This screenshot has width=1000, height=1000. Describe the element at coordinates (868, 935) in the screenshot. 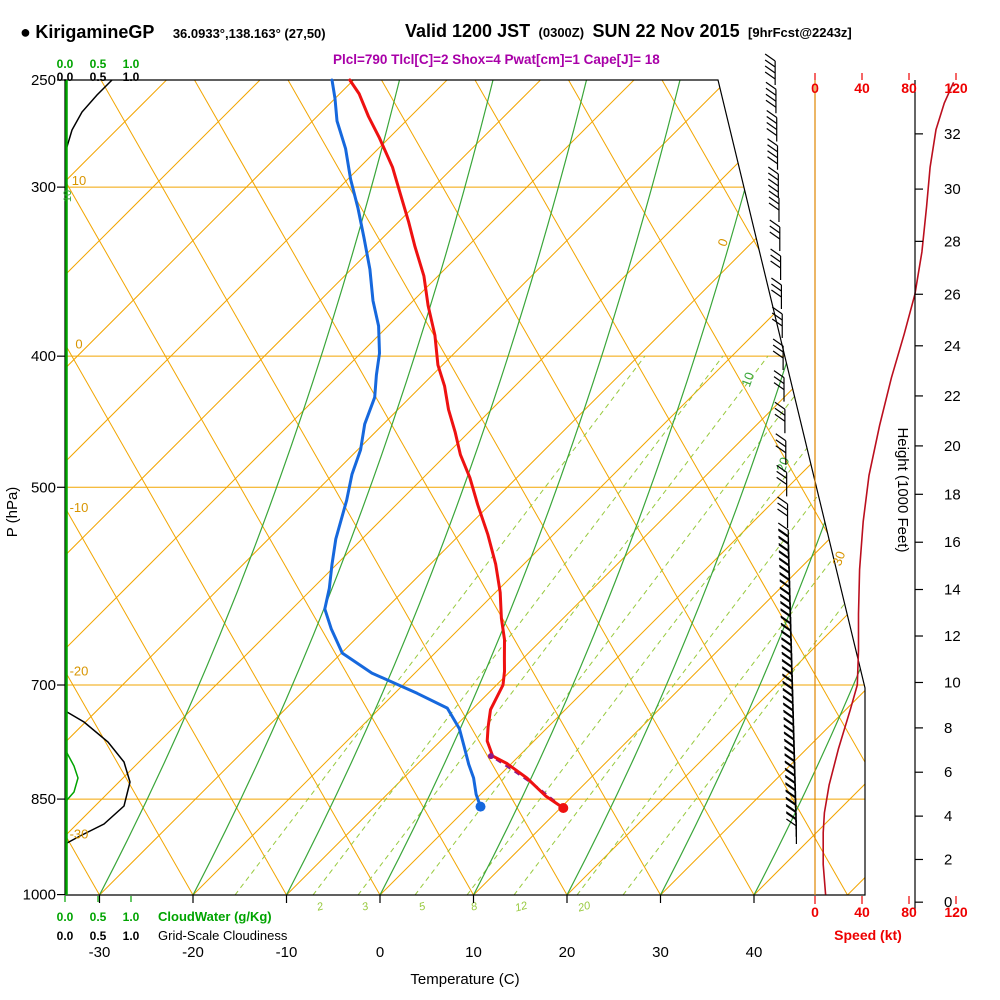

I see `svg-text: Speed (kt)` at that location.